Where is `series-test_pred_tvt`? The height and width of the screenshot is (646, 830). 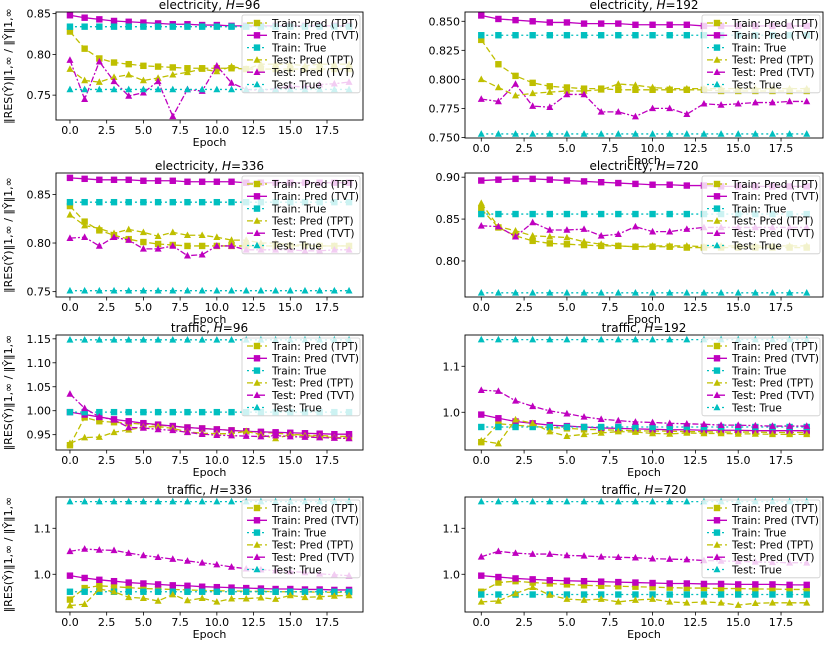
series-test_pred_tvt is located at coordinates (644, 407).